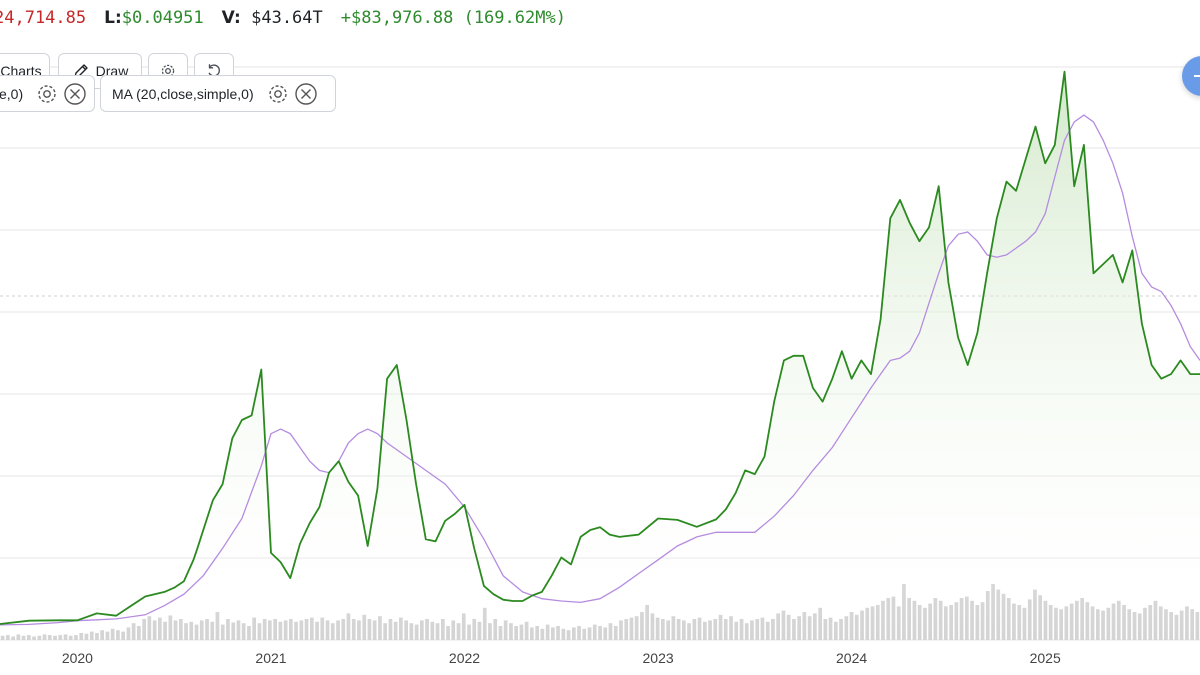 The image size is (1200, 675). I want to click on low-value: $0.04951, so click(162, 18).